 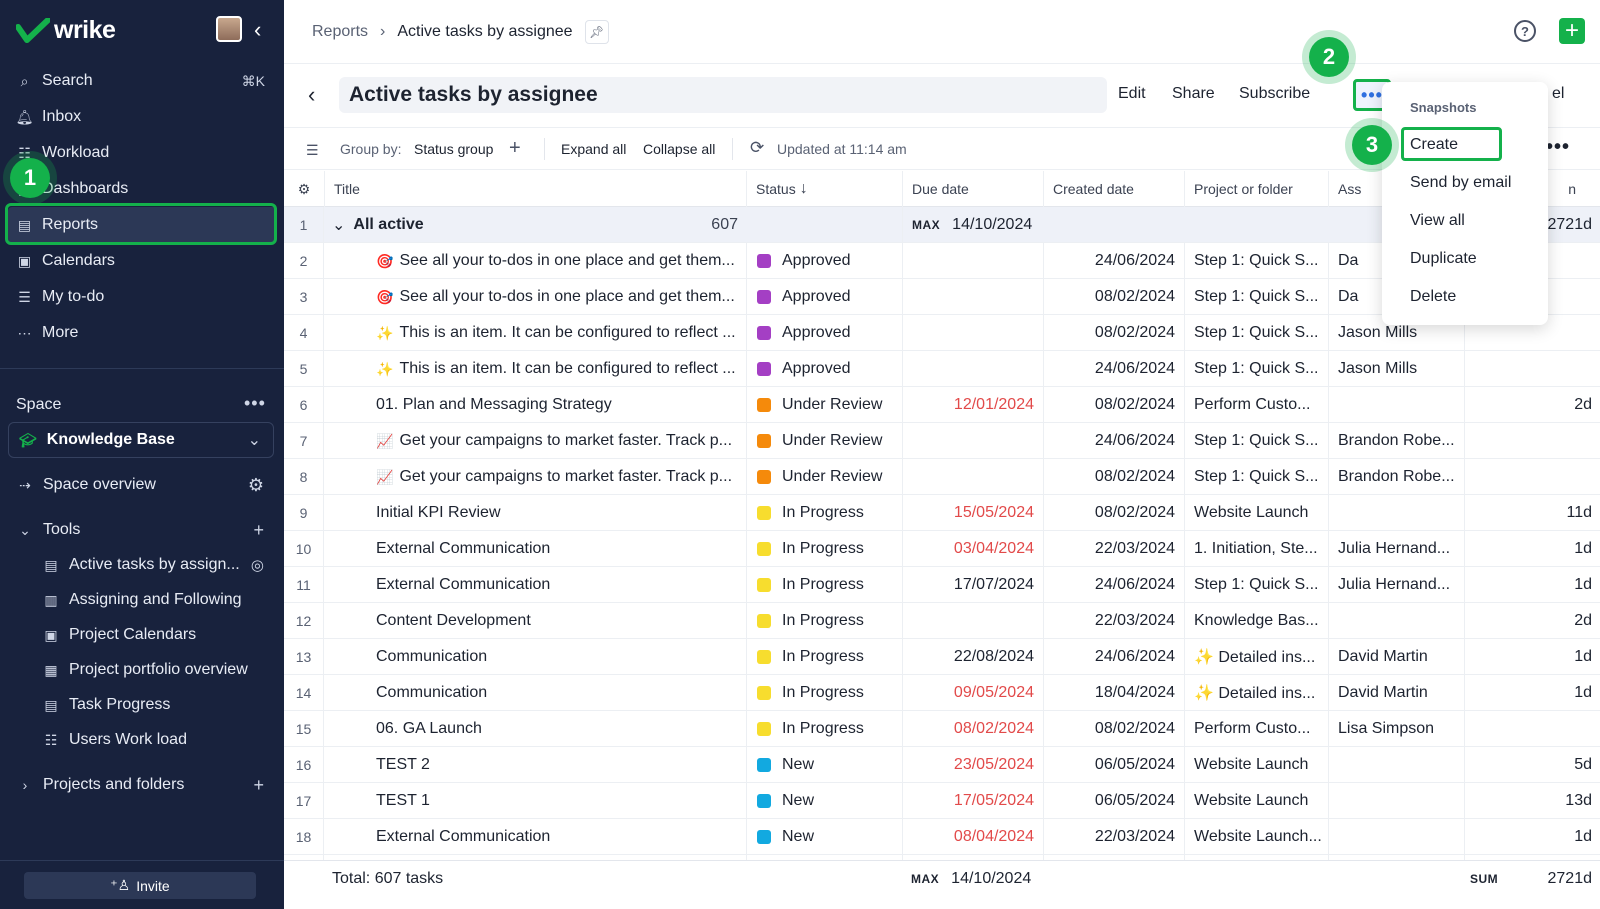 What do you see at coordinates (1461, 182) in the screenshot?
I see `menu-item-send-by-email: Send by email` at bounding box center [1461, 182].